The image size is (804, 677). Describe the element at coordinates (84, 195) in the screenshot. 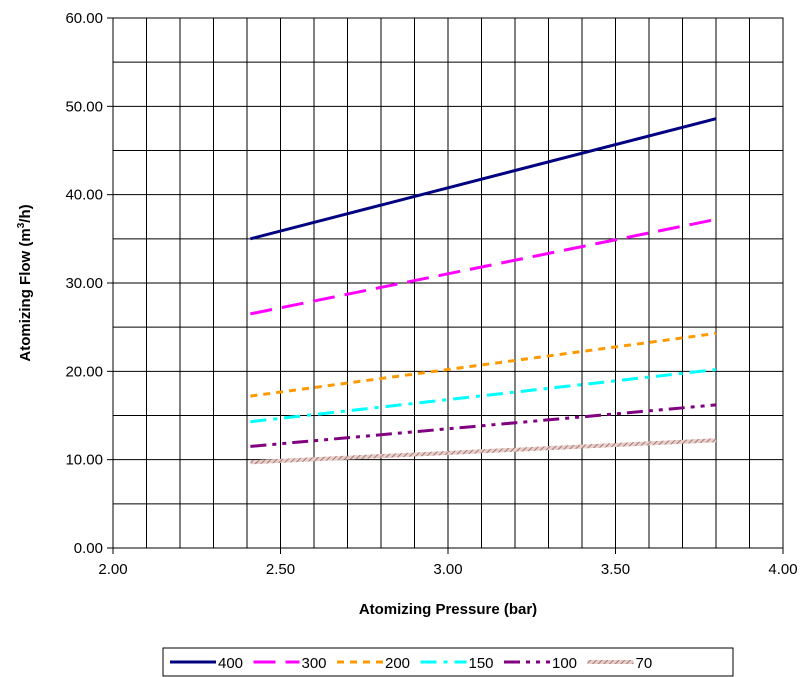

I see `y-tick-label: 40.00` at that location.